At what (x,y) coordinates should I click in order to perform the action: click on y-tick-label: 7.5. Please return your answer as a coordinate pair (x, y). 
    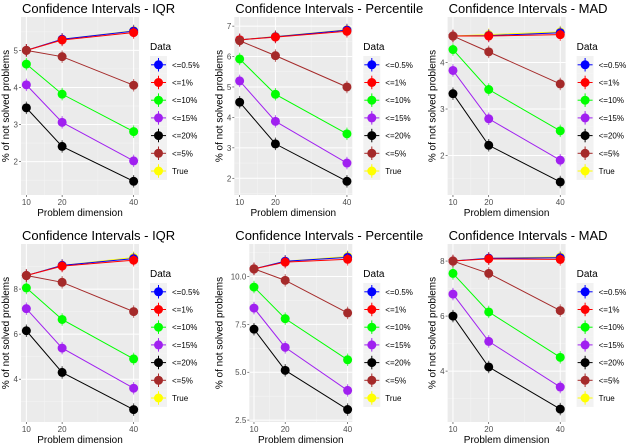
    Looking at the image, I should click on (241, 324).